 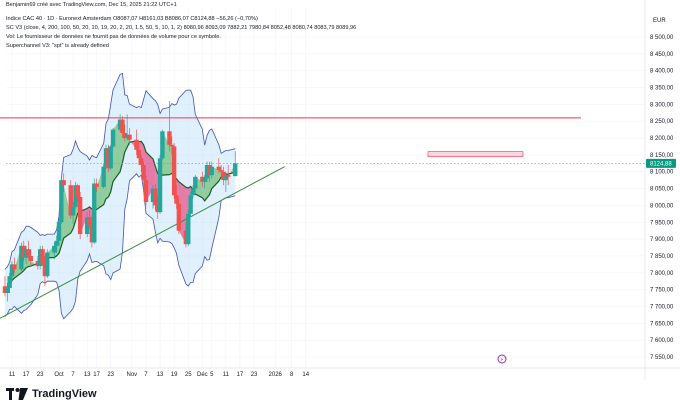 What do you see at coordinates (662, 156) in the screenshot?
I see `price-tick-label: 8 150,00` at bounding box center [662, 156].